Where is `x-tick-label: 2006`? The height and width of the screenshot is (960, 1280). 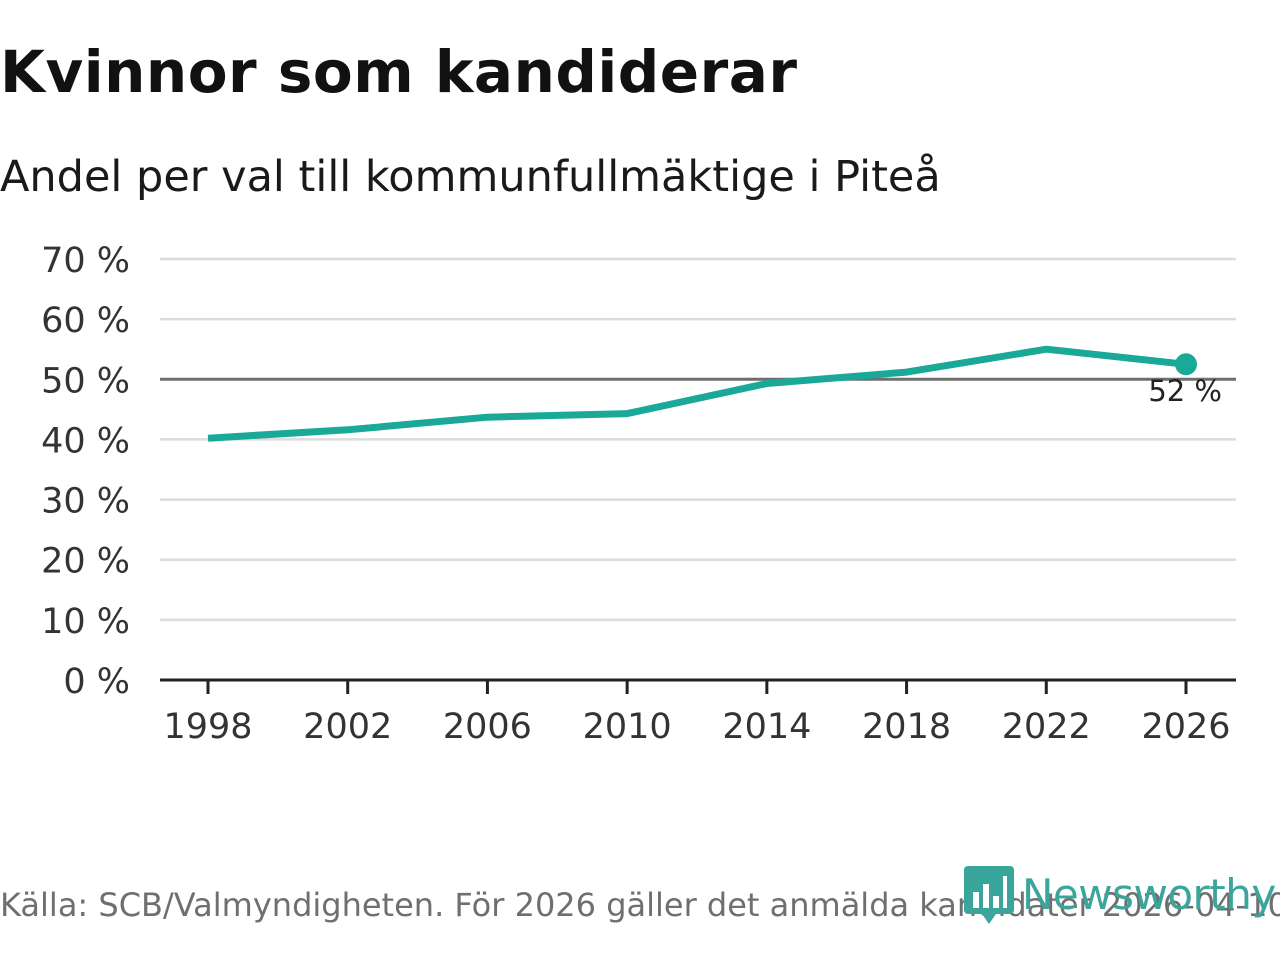
x-tick-label: 2006 is located at coordinates (487, 727).